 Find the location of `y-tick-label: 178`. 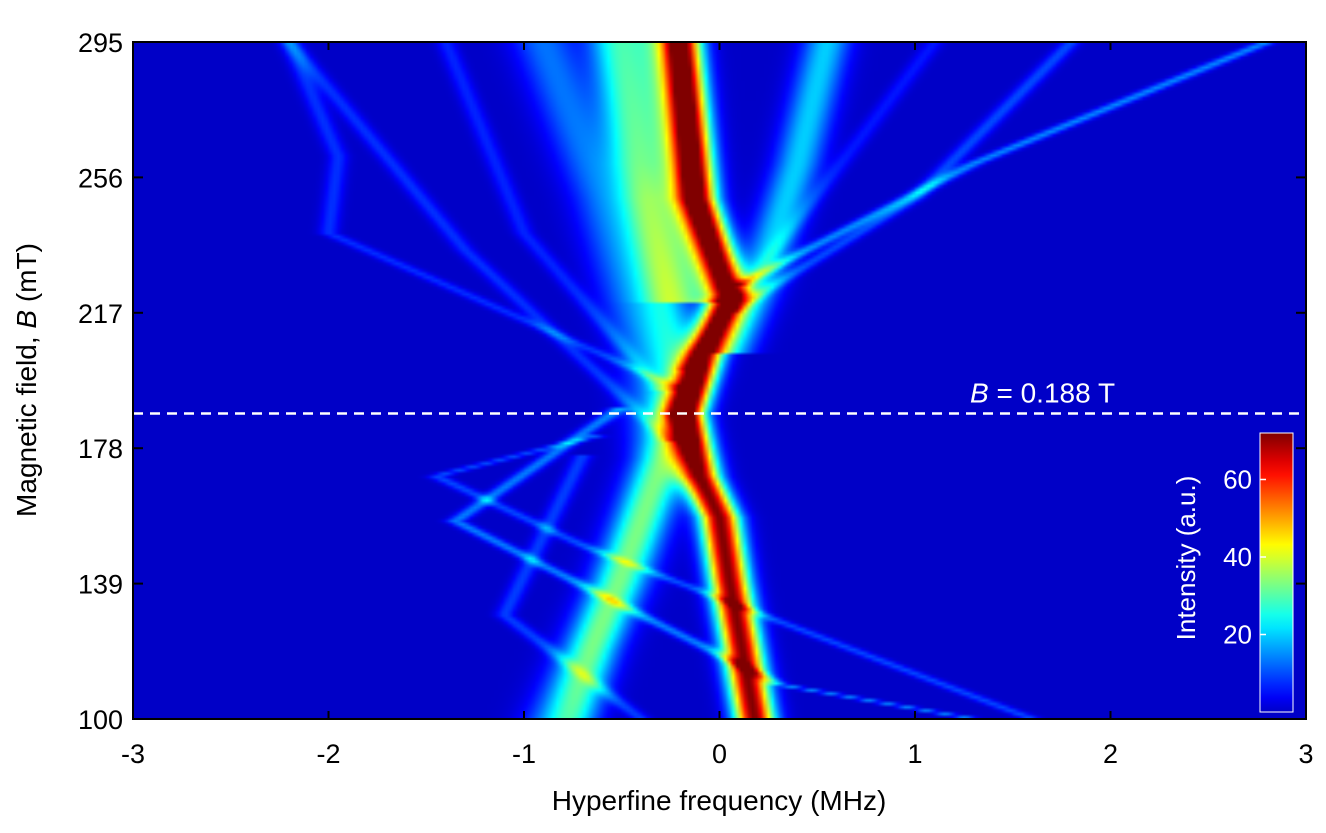

y-tick-label: 178 is located at coordinates (100, 449).